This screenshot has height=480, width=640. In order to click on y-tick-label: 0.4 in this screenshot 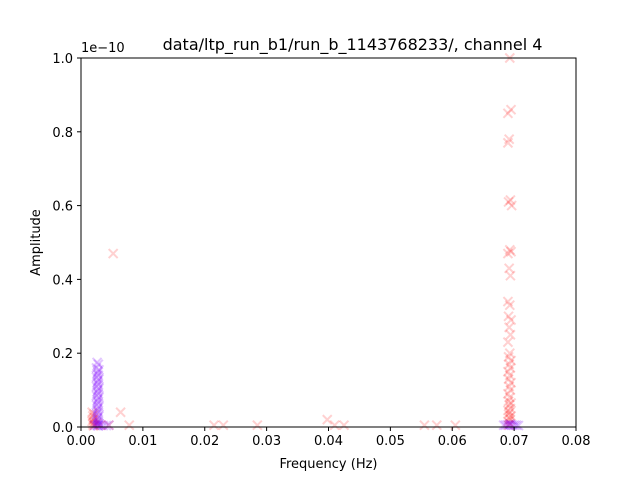, I will do `click(62, 280)`.